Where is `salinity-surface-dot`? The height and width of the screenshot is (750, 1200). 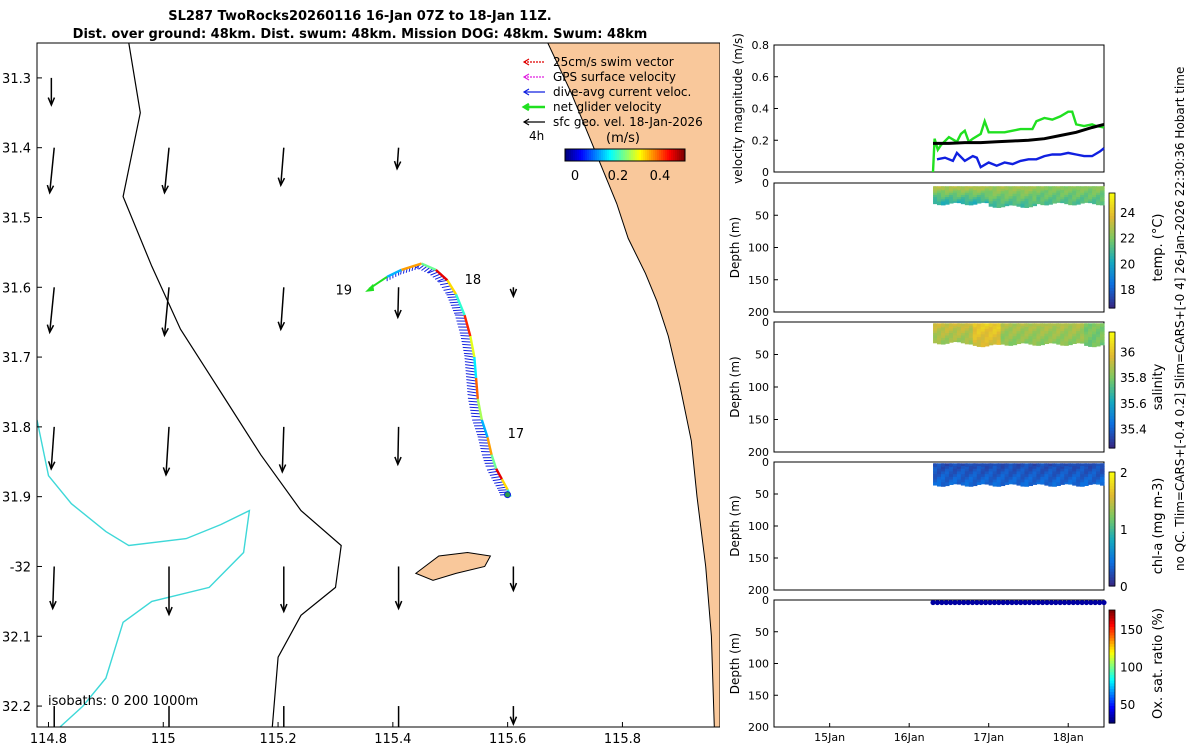 salinity-surface-dot is located at coordinates (1034, 325).